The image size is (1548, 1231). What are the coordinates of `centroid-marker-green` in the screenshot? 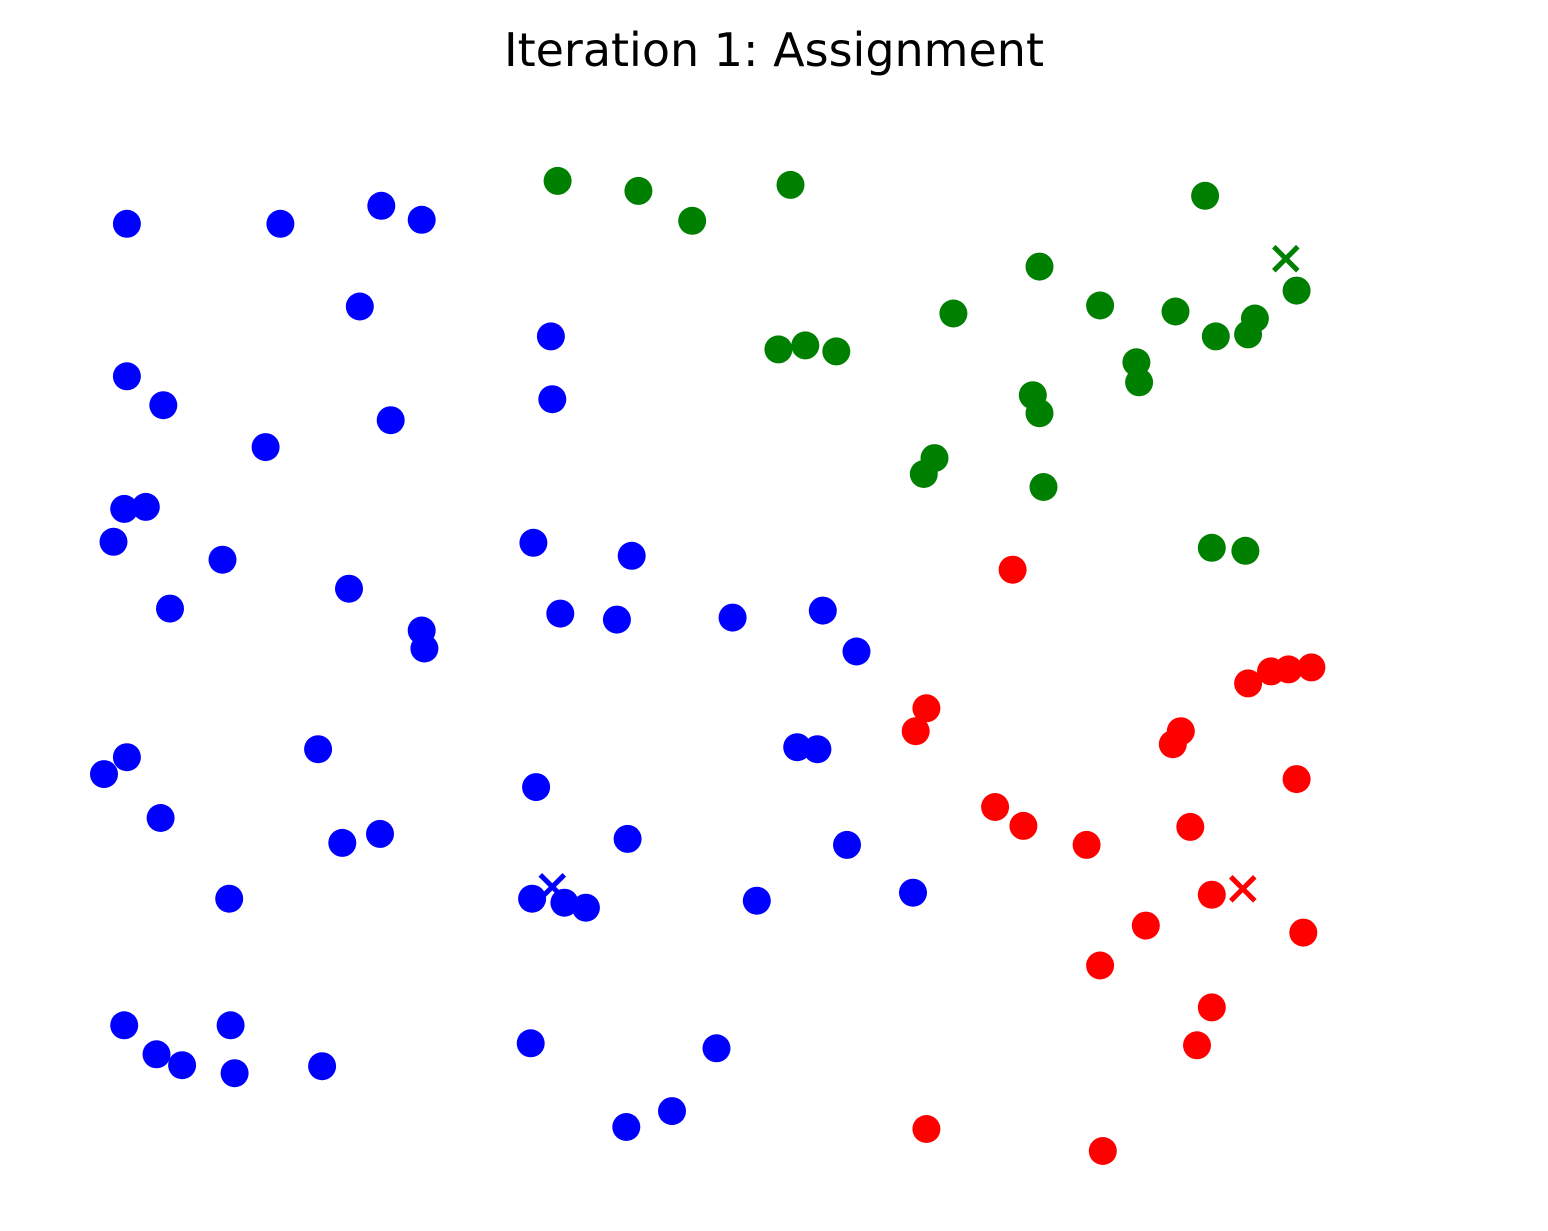 It's located at (1286, 258).